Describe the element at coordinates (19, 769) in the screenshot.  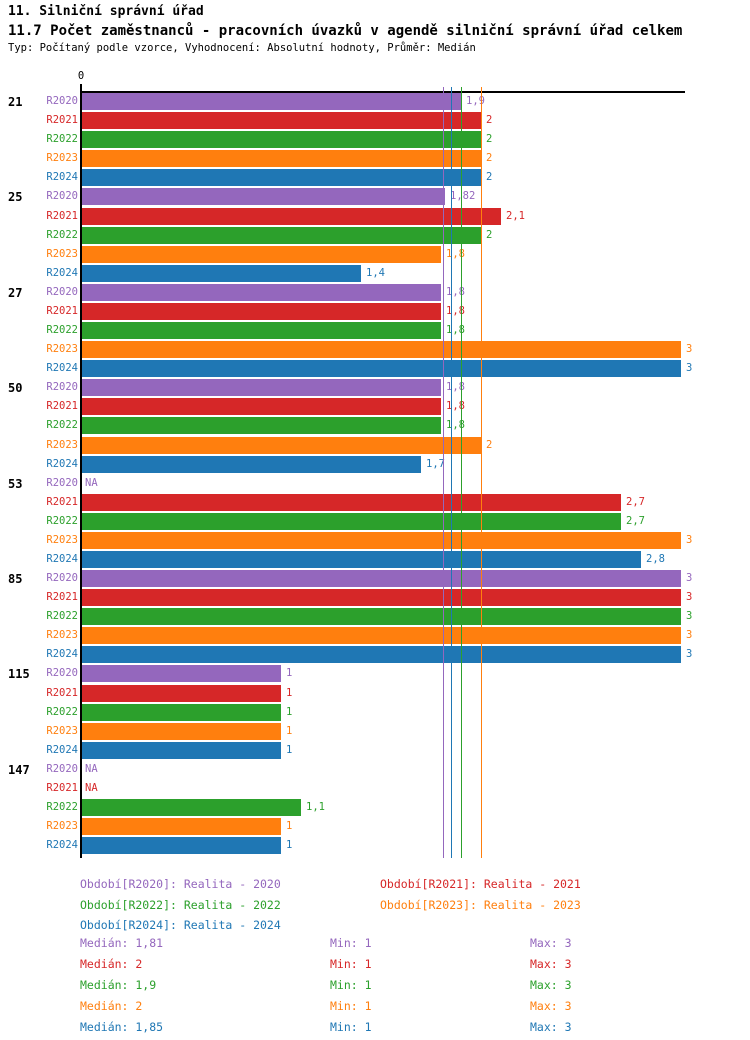
I see `category-label: 147` at that location.